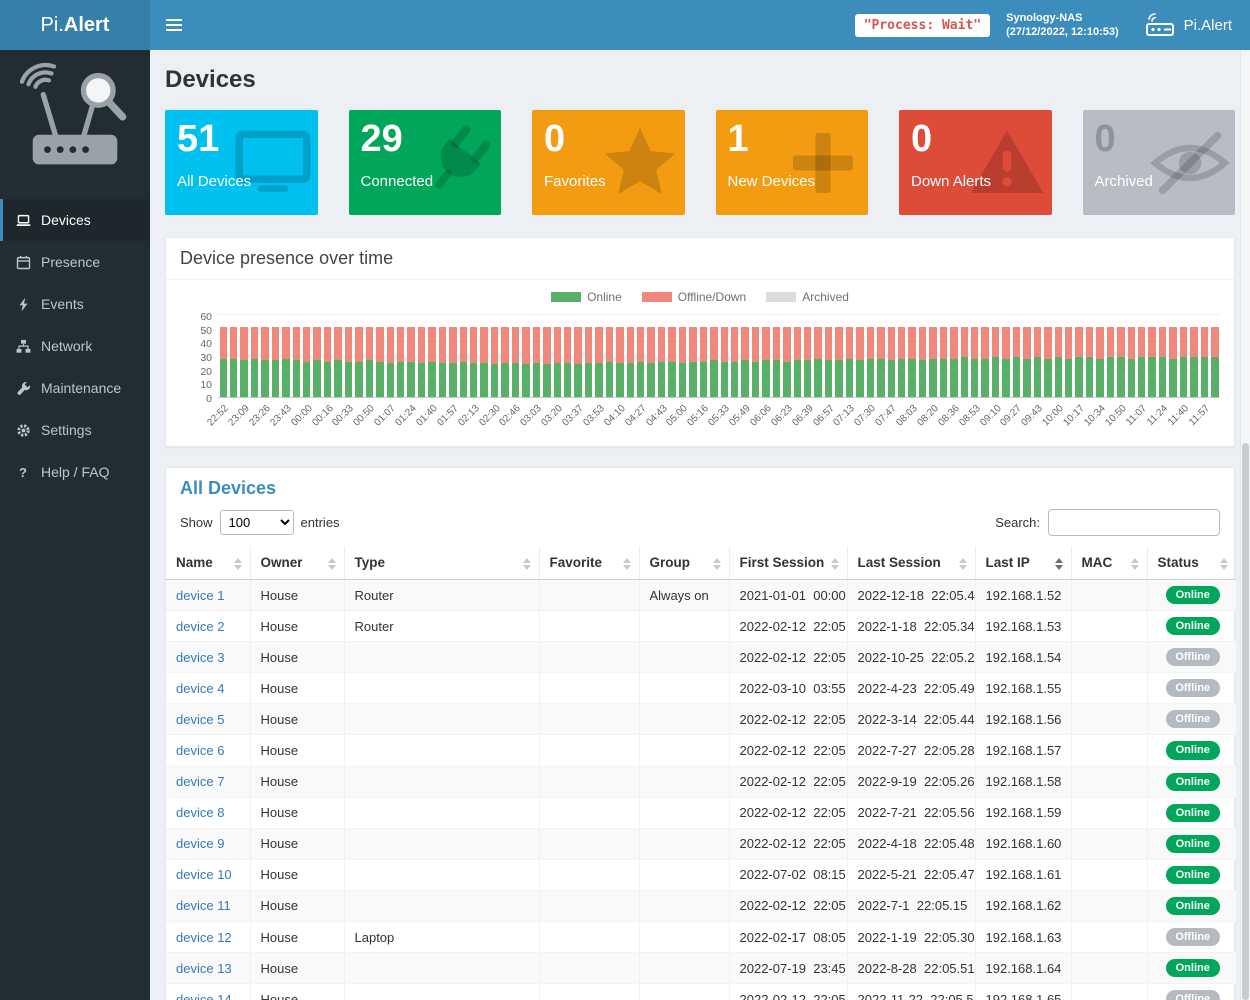 This screenshot has height=1000, width=1250. I want to click on column-header-owner: Owner, so click(297, 563).